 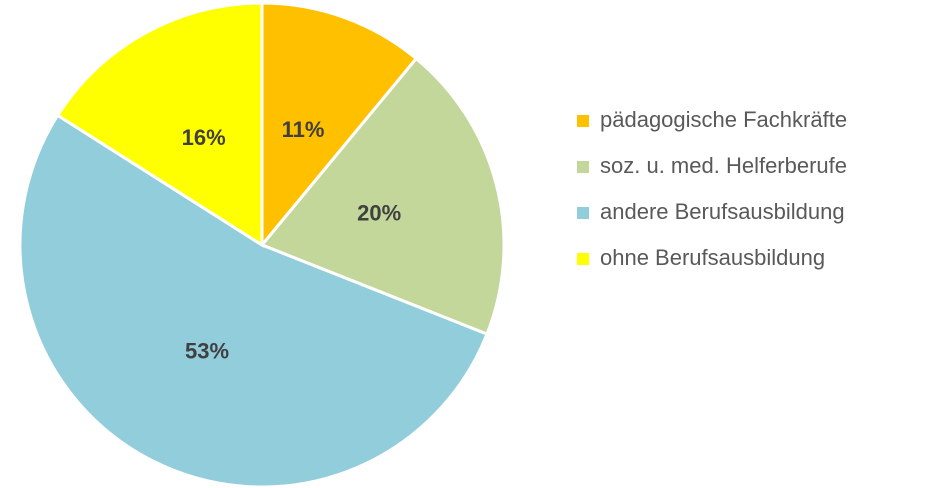 What do you see at coordinates (204, 137) in the screenshot?
I see `data-label: 16%` at bounding box center [204, 137].